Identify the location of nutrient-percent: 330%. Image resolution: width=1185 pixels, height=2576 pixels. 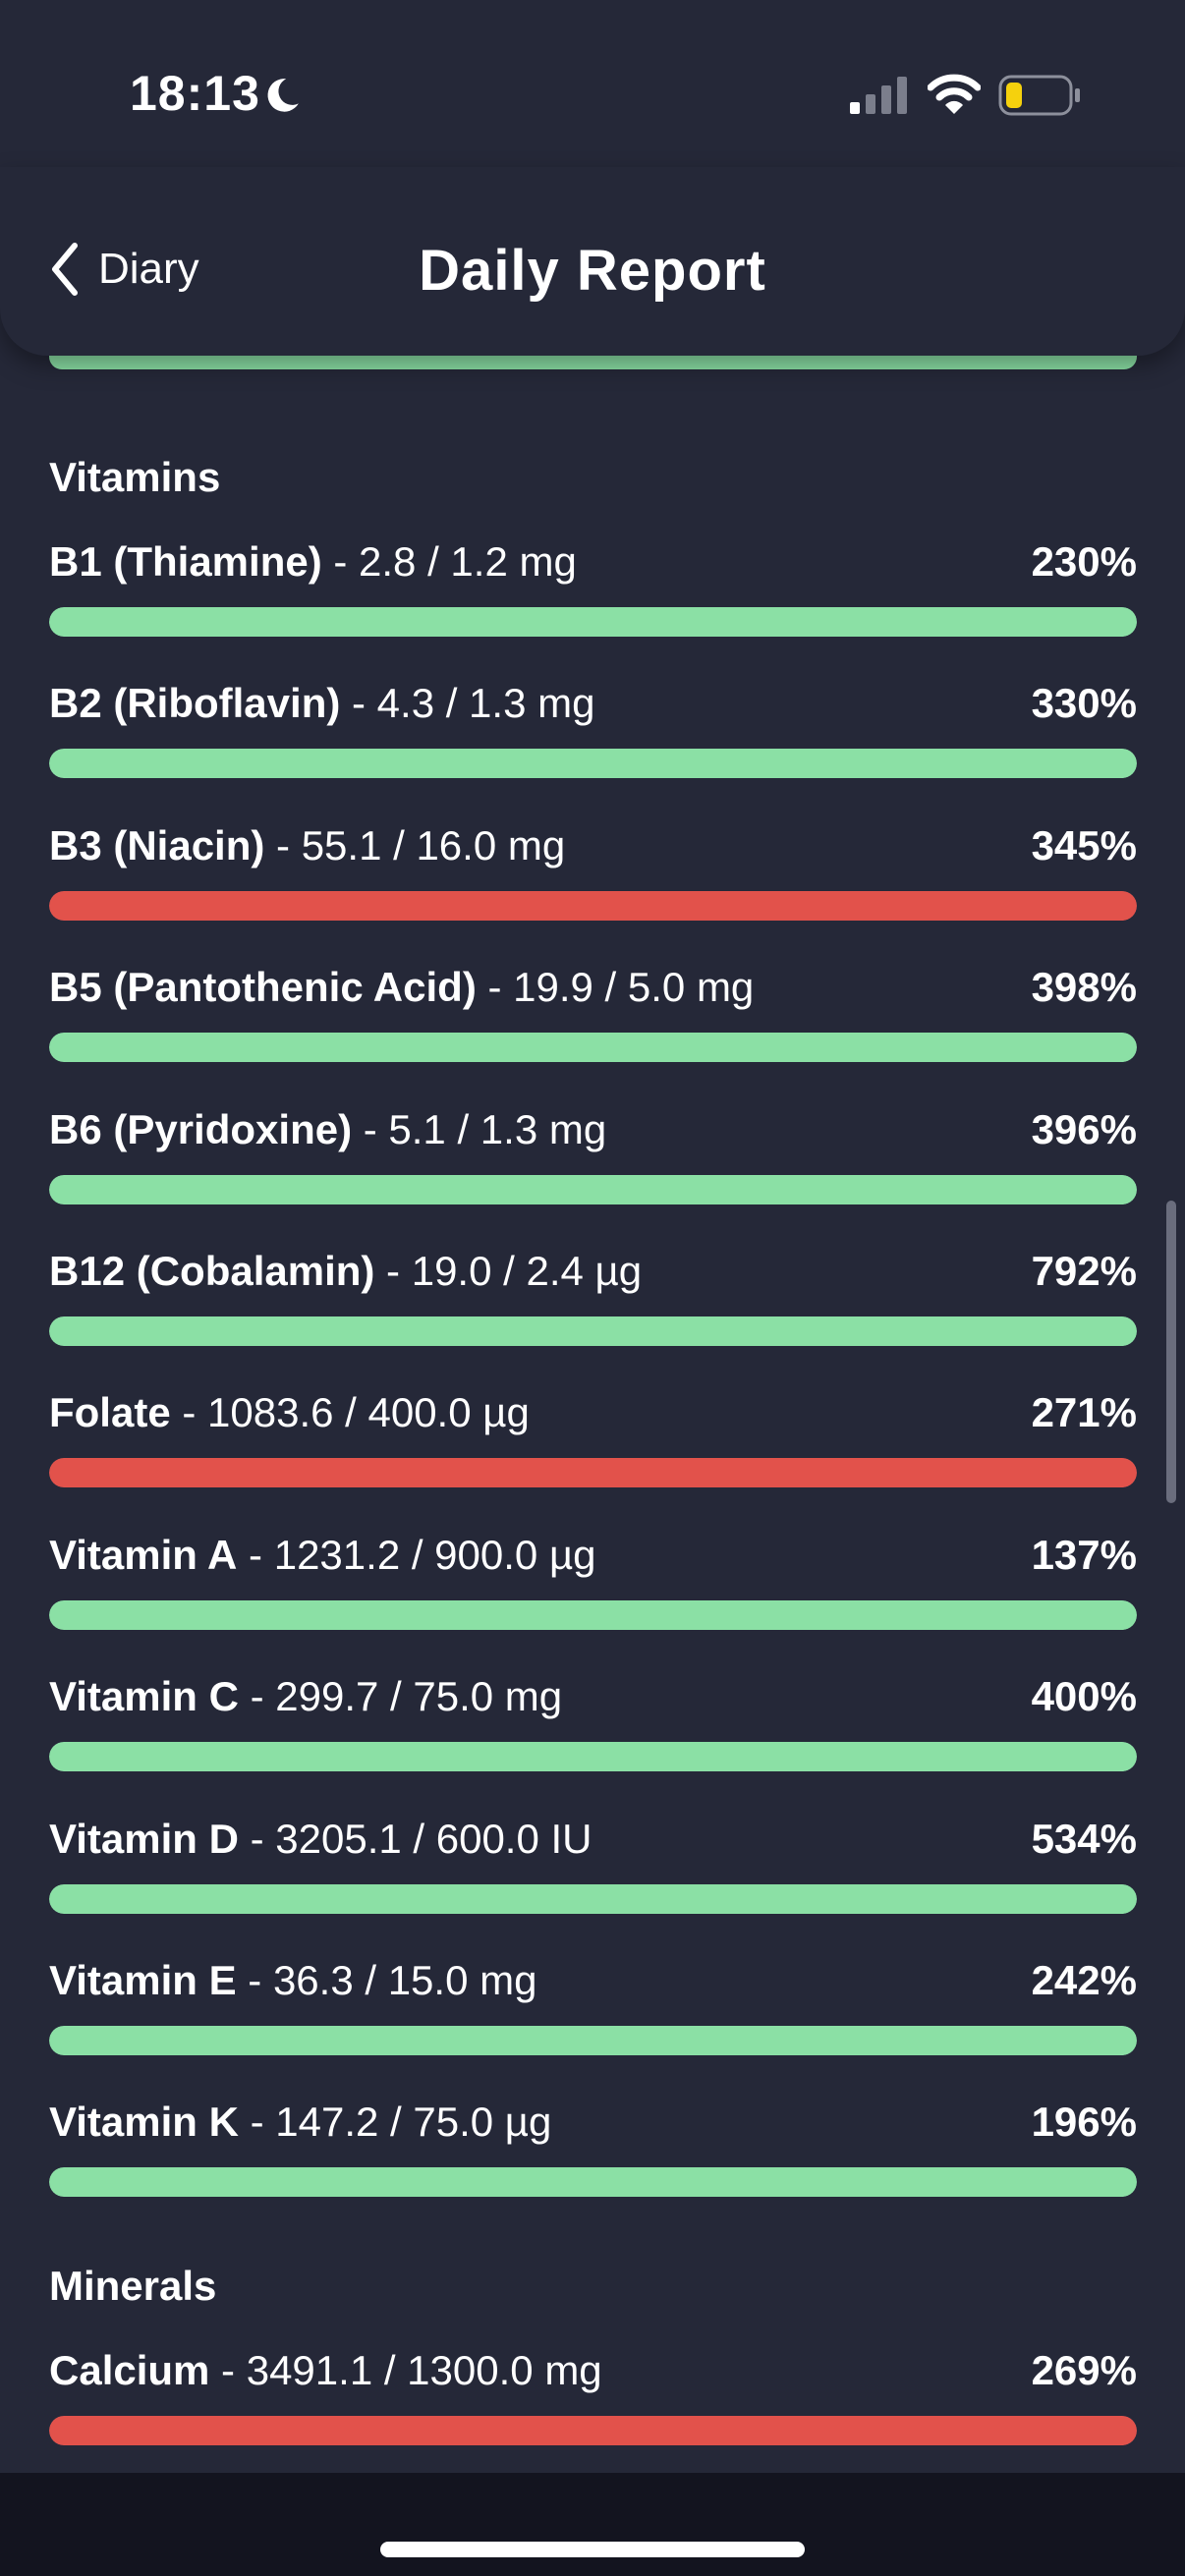
(1084, 703).